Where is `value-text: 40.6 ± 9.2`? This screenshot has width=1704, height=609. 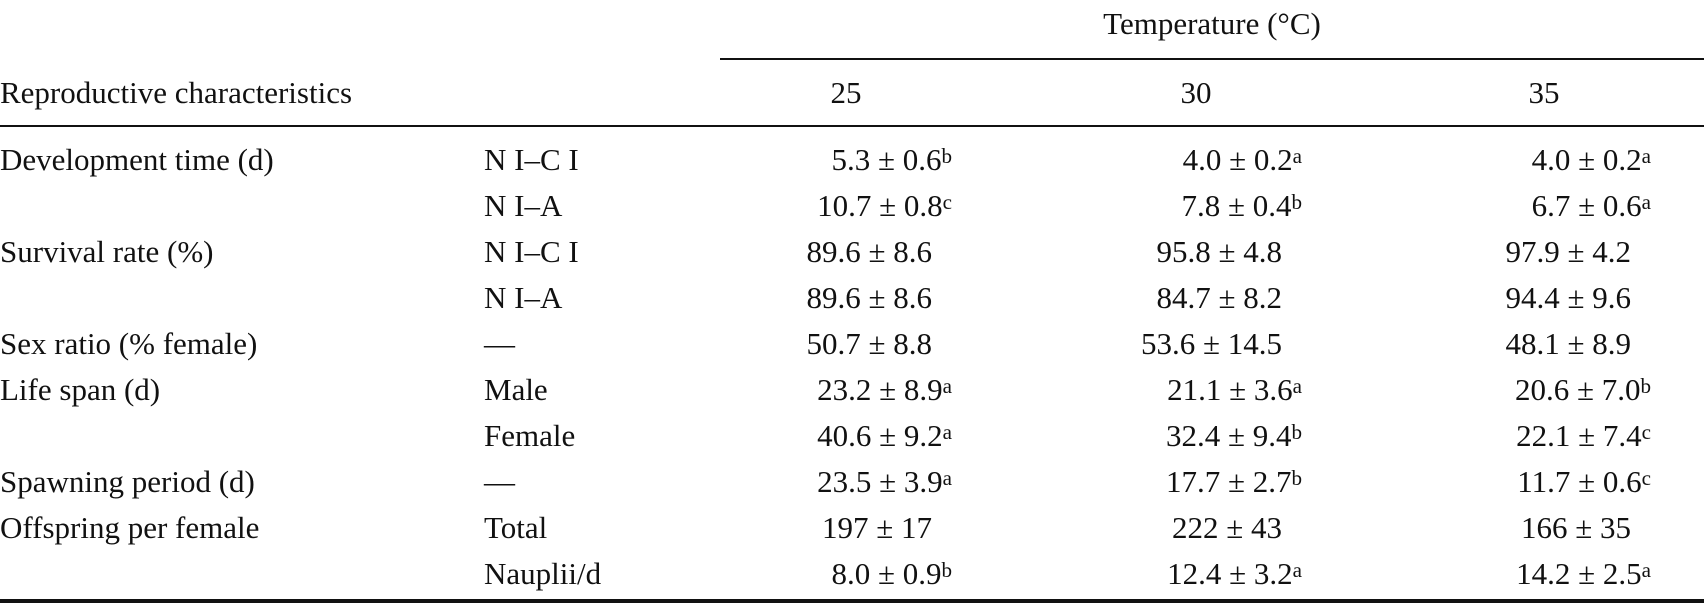 value-text: 40.6 ± 9.2 is located at coordinates (880, 435).